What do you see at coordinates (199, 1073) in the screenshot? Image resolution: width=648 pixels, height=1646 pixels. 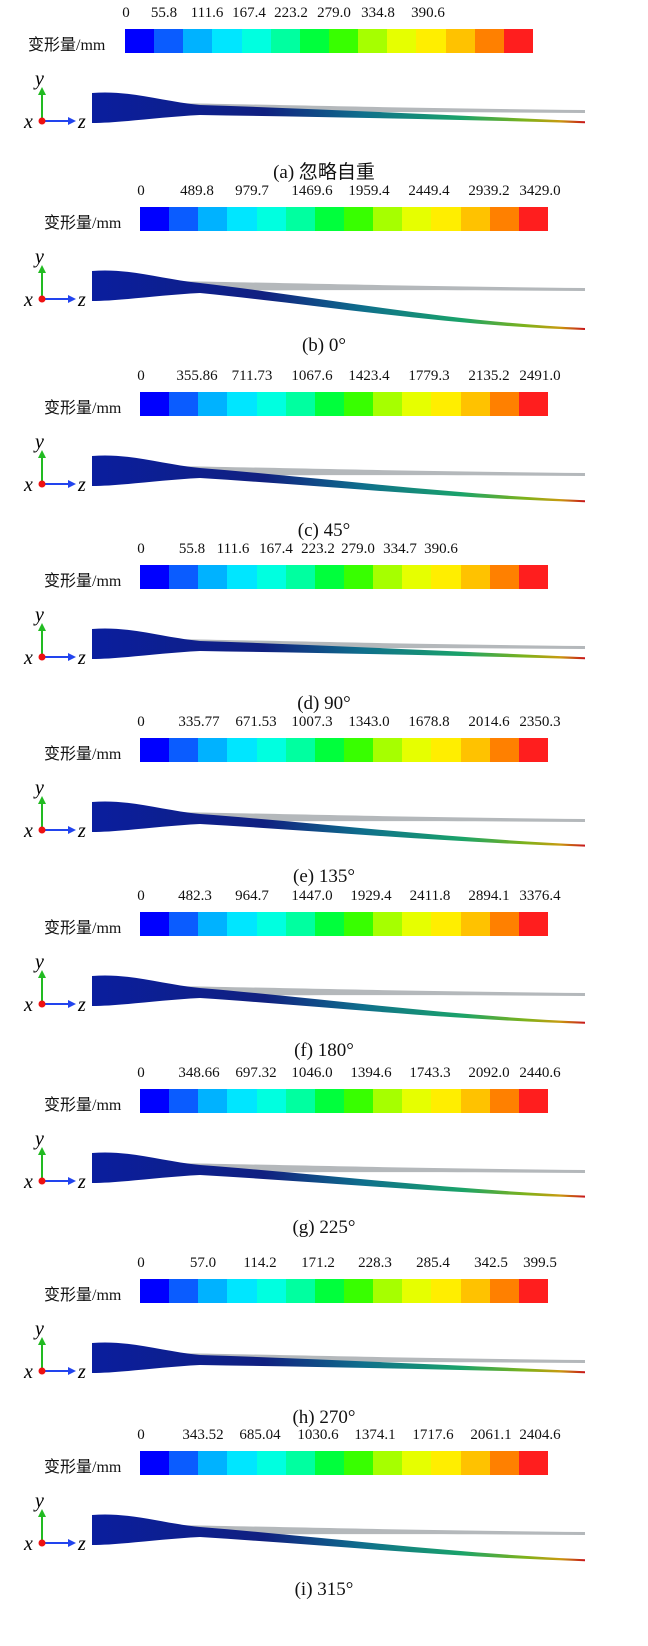 I see `tick-label: 348.66` at bounding box center [199, 1073].